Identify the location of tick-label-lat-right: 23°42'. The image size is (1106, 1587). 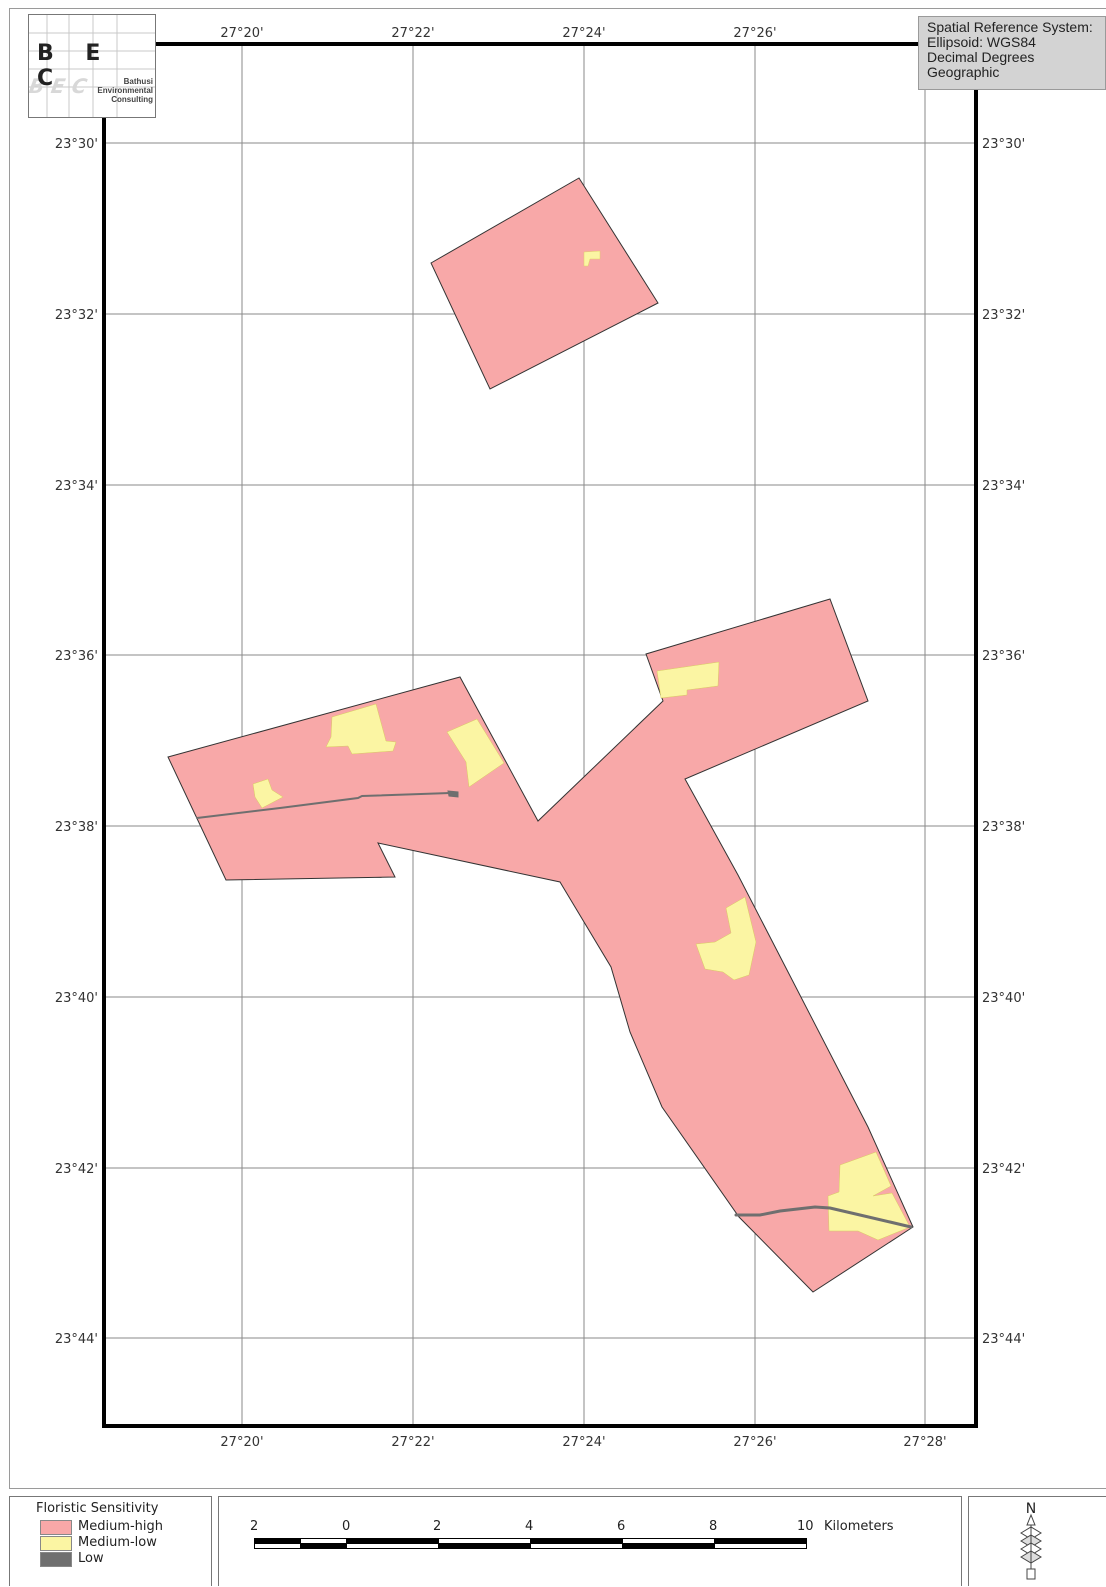
(1003, 1169).